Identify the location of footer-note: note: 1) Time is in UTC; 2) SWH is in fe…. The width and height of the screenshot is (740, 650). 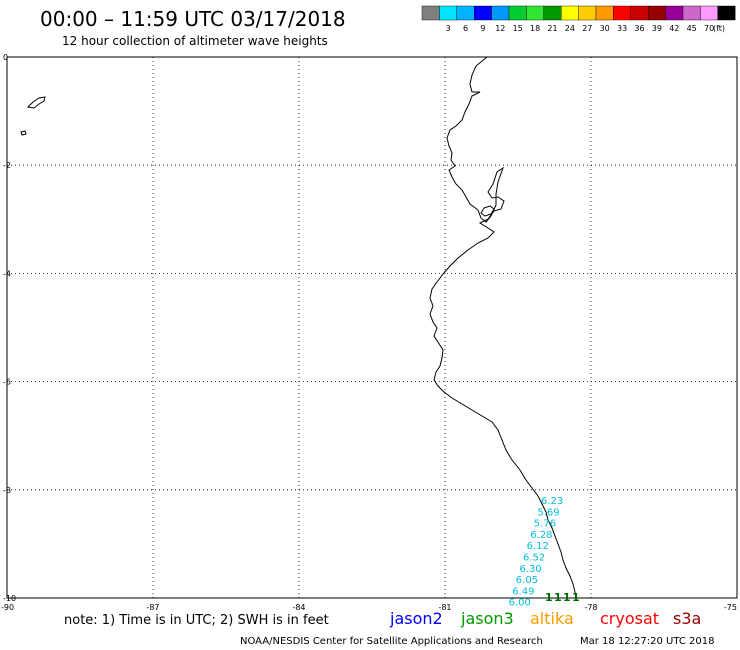
(196, 620).